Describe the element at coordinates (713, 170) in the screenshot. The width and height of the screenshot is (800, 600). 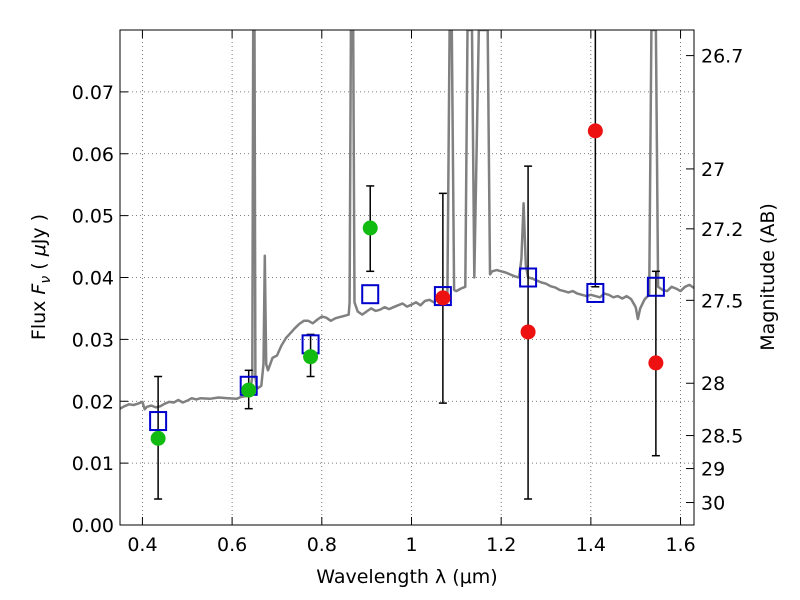
I see `y2-tick-label: 27` at that location.